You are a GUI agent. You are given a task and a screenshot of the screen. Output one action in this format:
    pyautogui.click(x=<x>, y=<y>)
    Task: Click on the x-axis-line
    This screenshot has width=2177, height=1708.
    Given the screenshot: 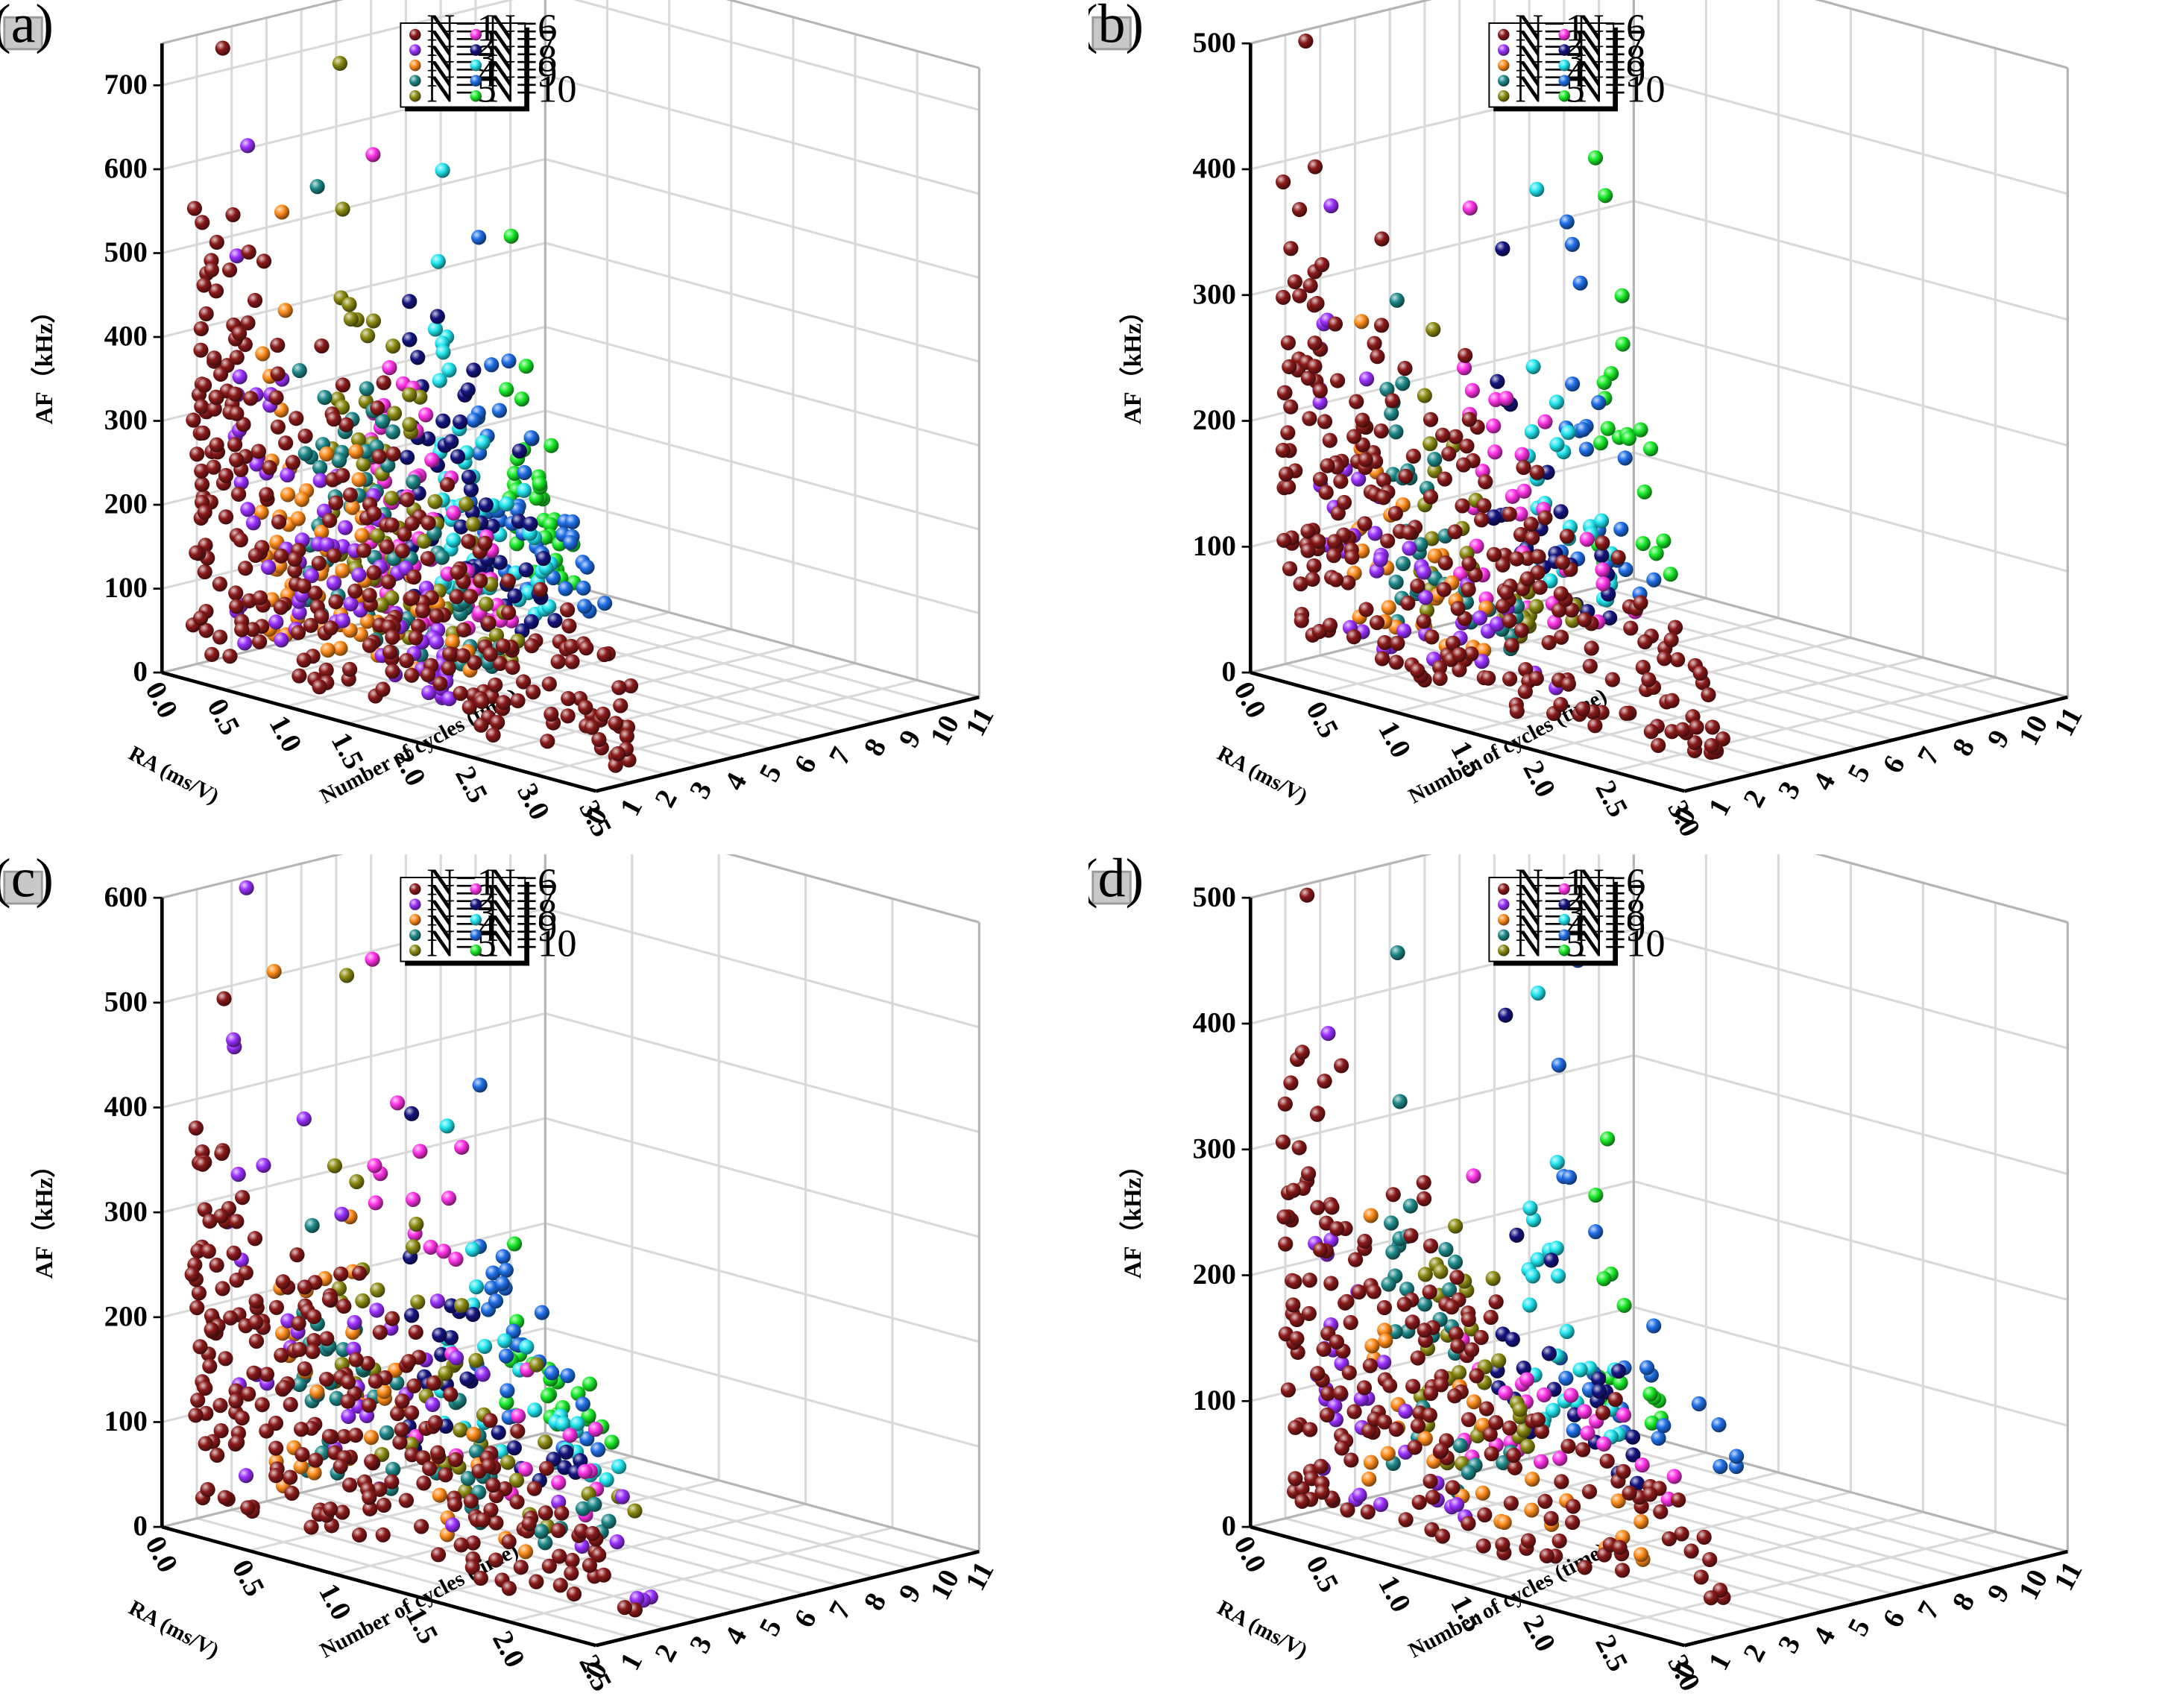 What is the action you would take?
    pyautogui.click(x=1467, y=1586)
    